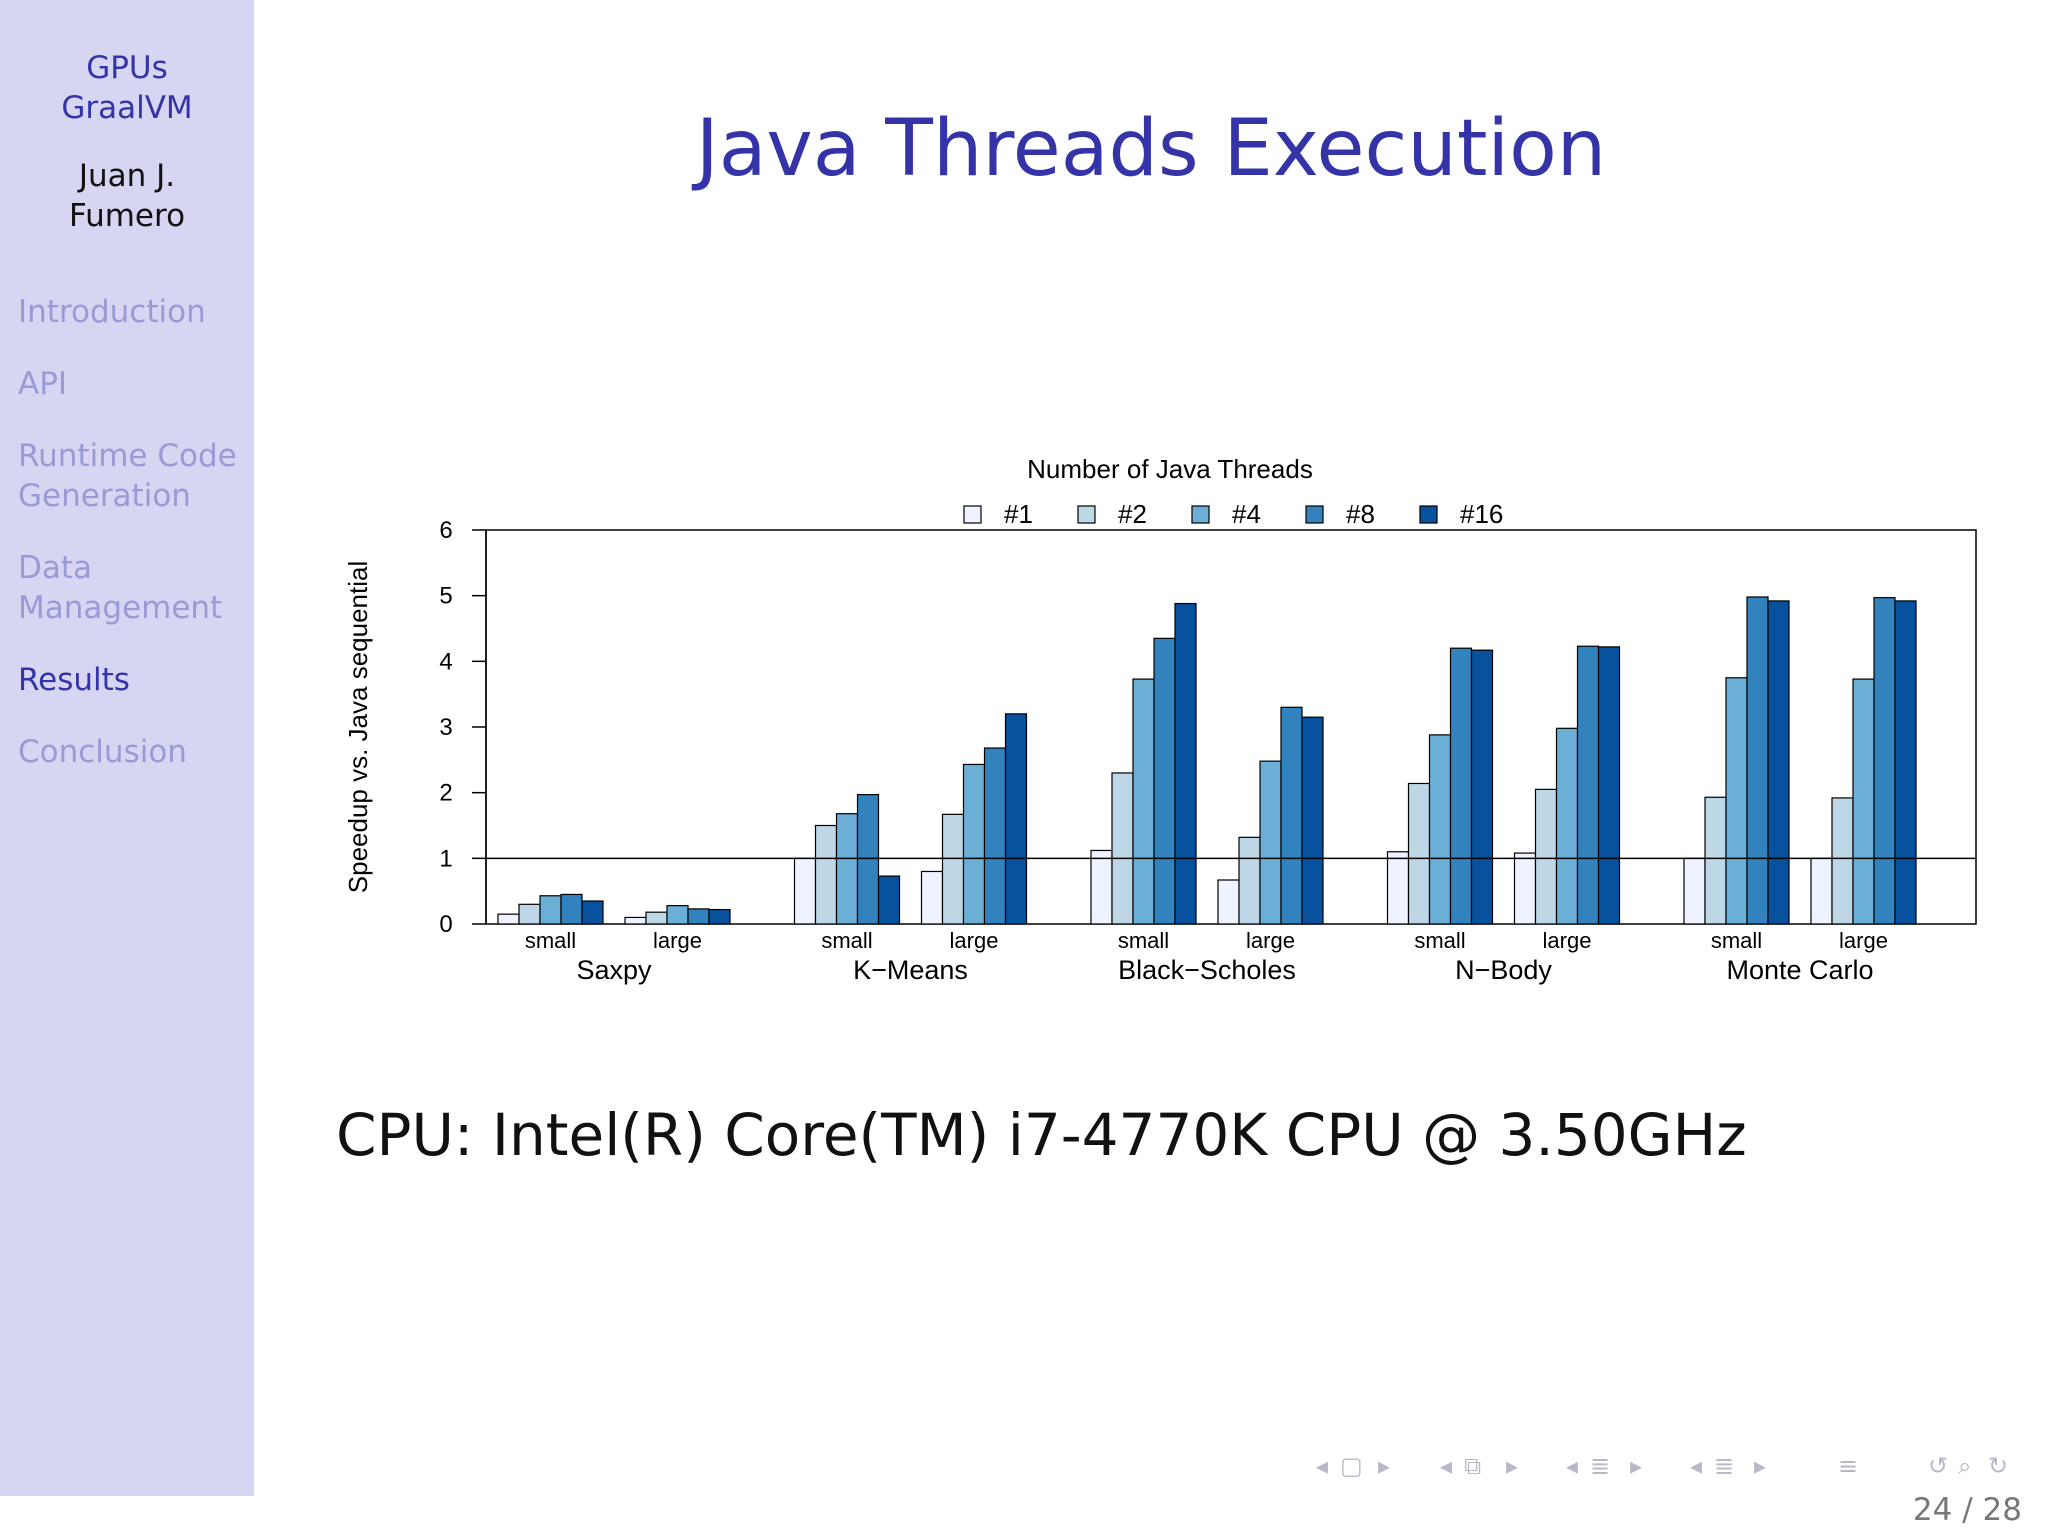 The height and width of the screenshot is (1536, 2048). I want to click on y-tick-label: 0, so click(445, 924).